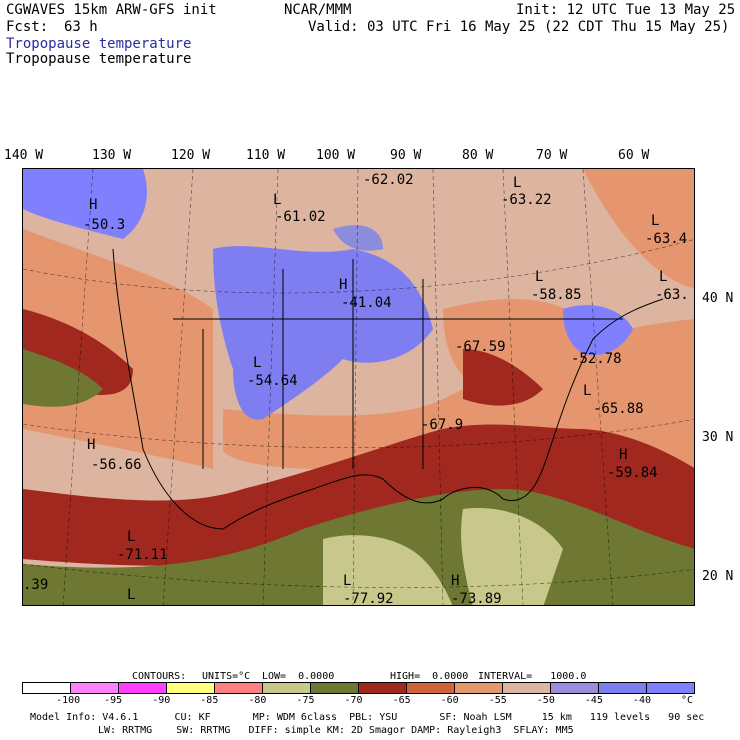  What do you see at coordinates (401, 700) in the screenshot?
I see `colorbar-tick-label: -65` at bounding box center [401, 700].